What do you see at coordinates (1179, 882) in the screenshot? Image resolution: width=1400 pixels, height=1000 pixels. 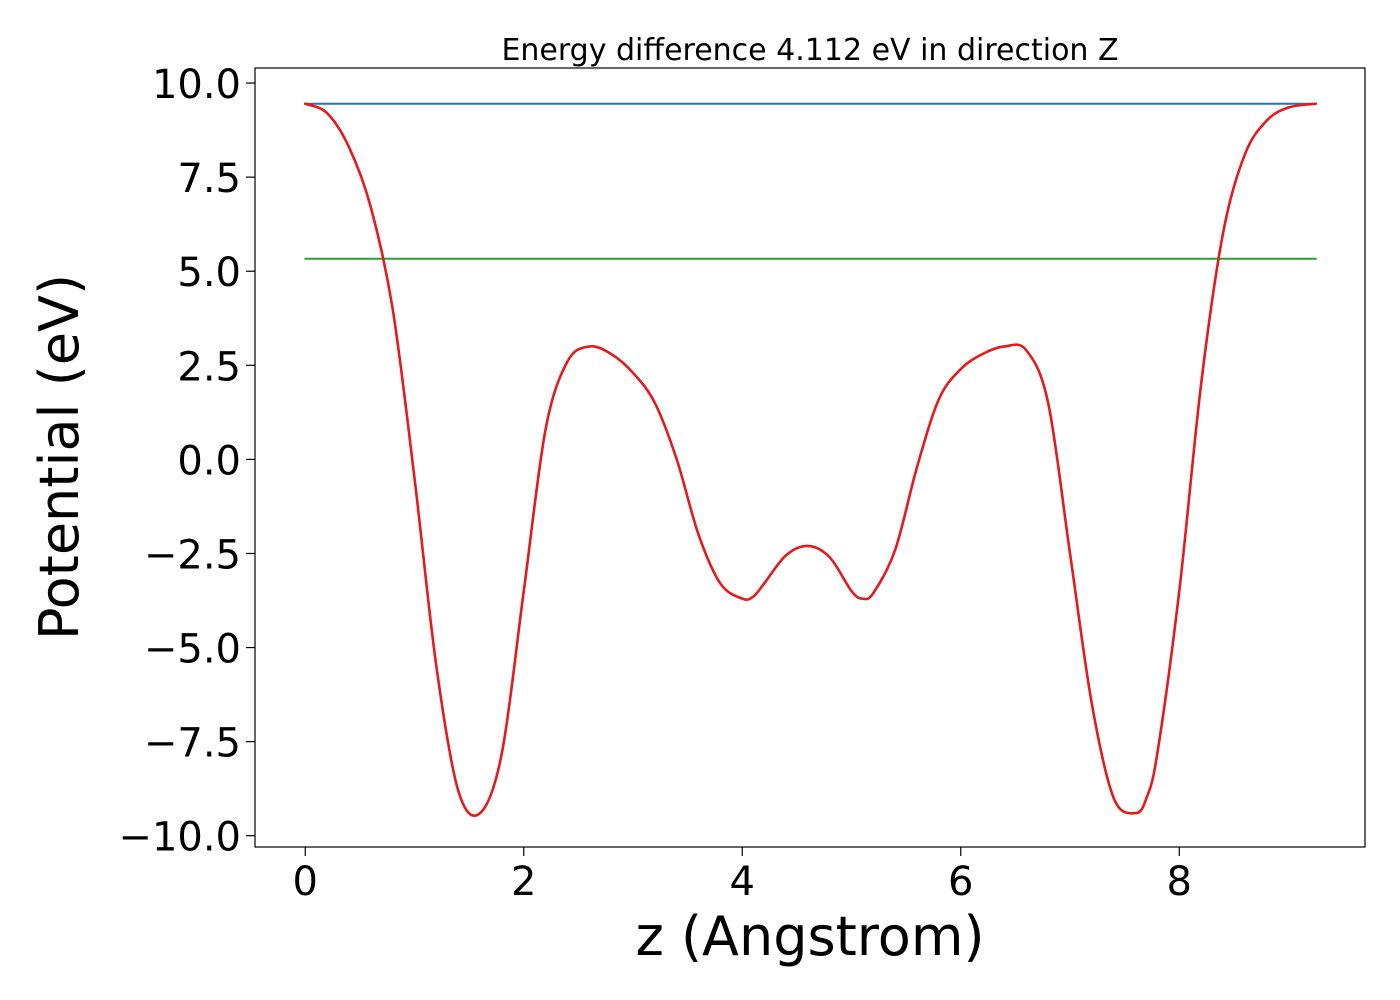 I see `x-tick-label: 8` at bounding box center [1179, 882].